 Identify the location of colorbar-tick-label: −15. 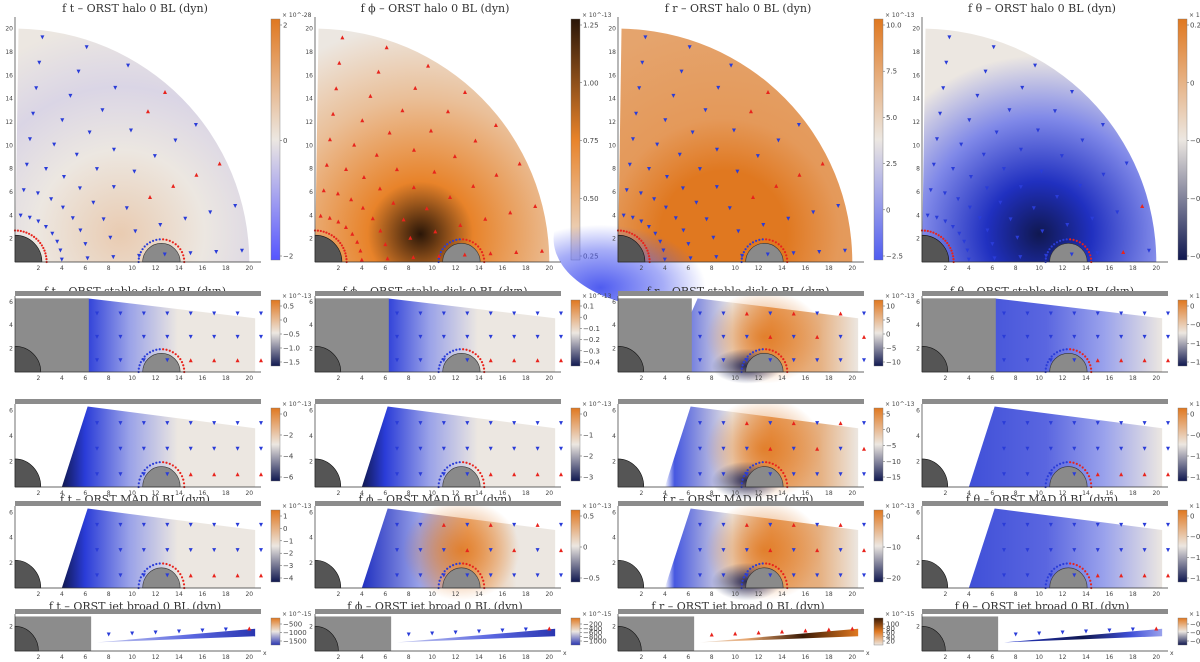
(893, 478).